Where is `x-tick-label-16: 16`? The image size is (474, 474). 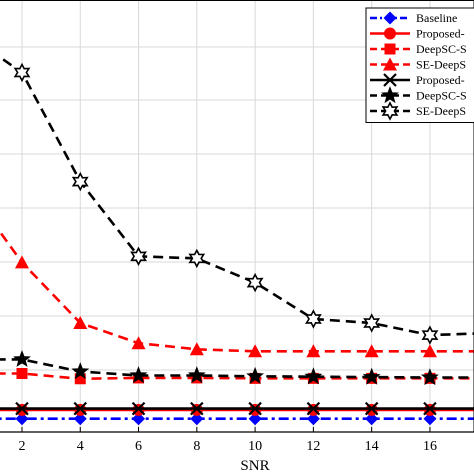
x-tick-label-16: 16 is located at coordinates (430, 446).